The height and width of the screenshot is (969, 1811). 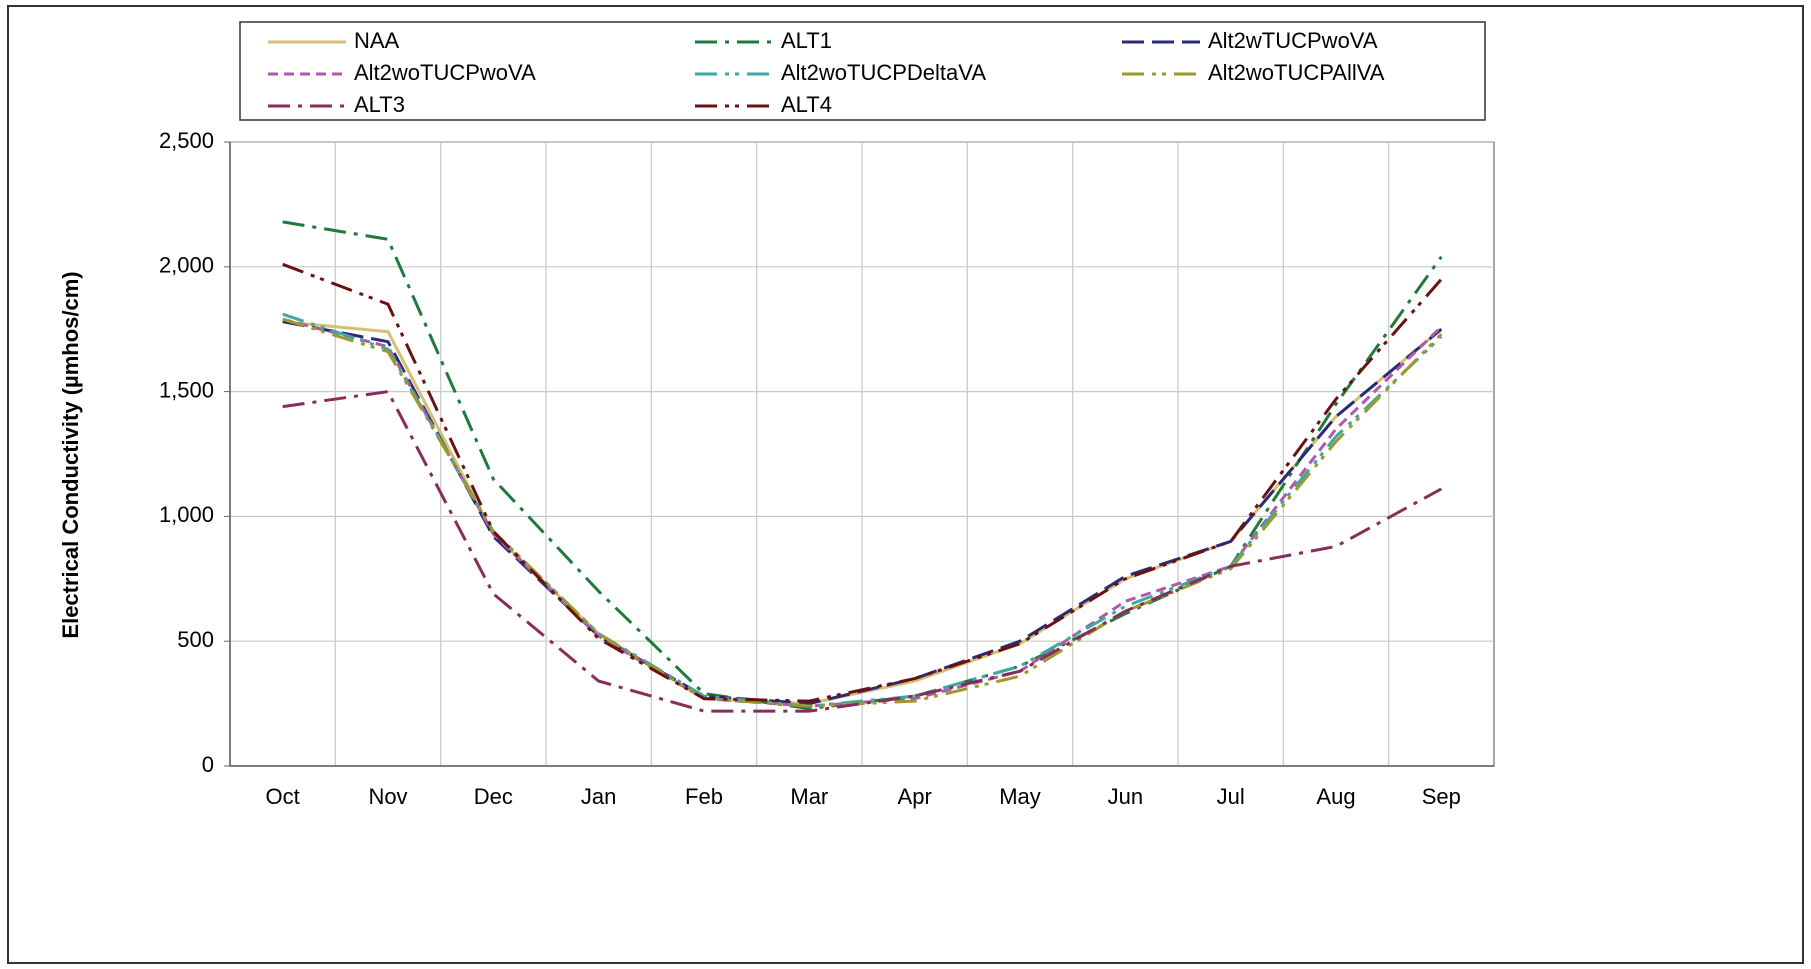 I want to click on y-tick-label: 1,500, so click(x=186, y=389).